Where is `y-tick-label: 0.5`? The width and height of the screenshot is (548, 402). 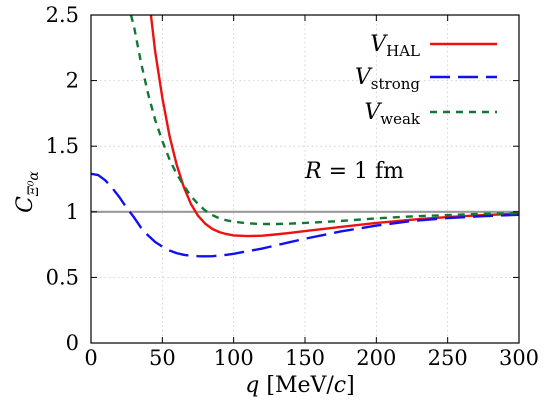
y-tick-label: 0.5 is located at coordinates (62, 277).